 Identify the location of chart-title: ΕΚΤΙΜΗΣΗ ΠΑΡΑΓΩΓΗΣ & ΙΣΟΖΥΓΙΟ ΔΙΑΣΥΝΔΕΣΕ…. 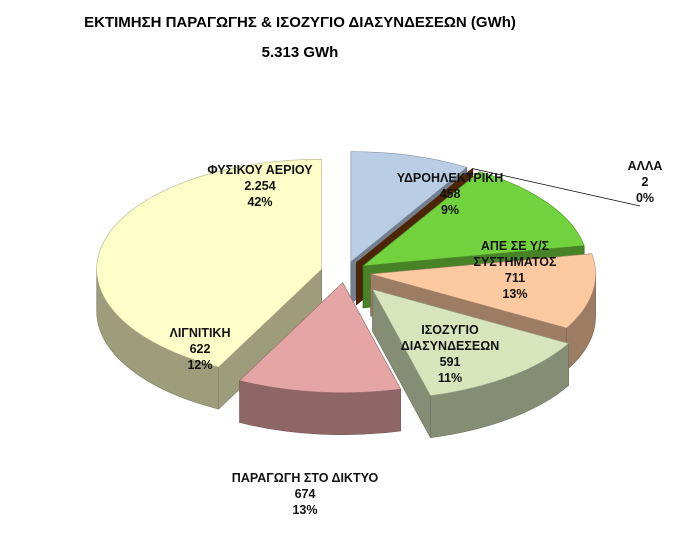
(300, 22).